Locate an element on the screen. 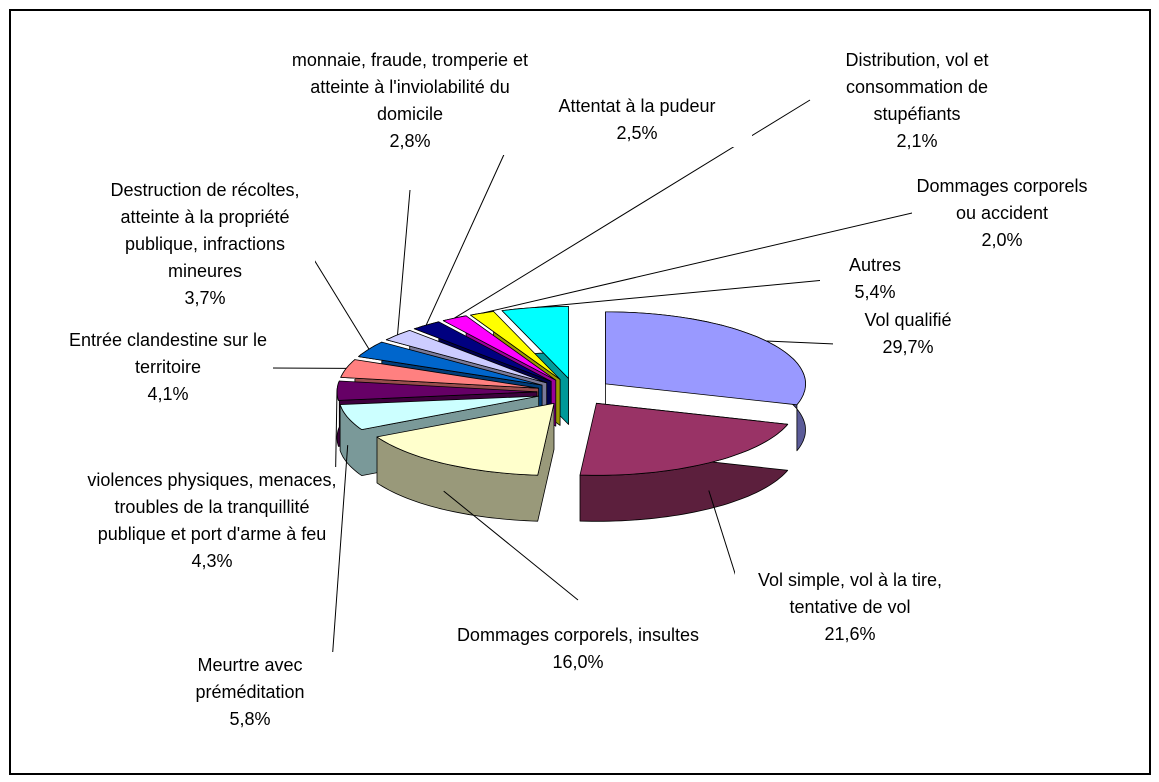  value-label: 4,3% is located at coordinates (212, 561).